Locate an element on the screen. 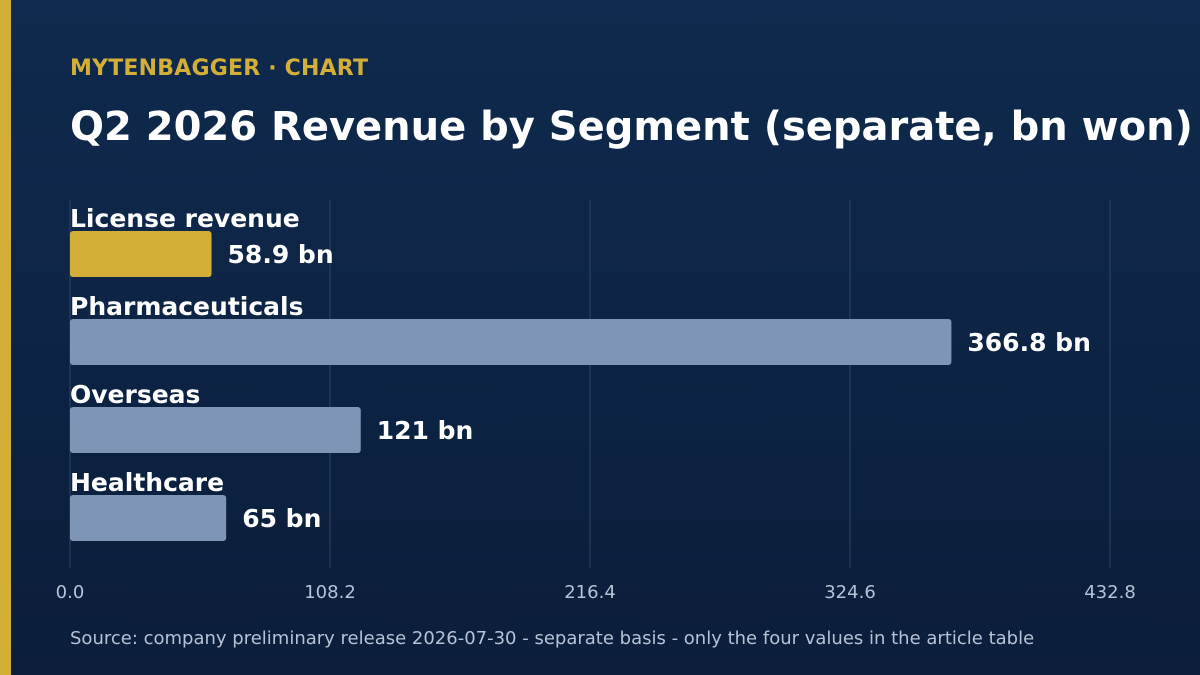 The image size is (1200, 675). x-tick-label: 108.2 is located at coordinates (330, 592).